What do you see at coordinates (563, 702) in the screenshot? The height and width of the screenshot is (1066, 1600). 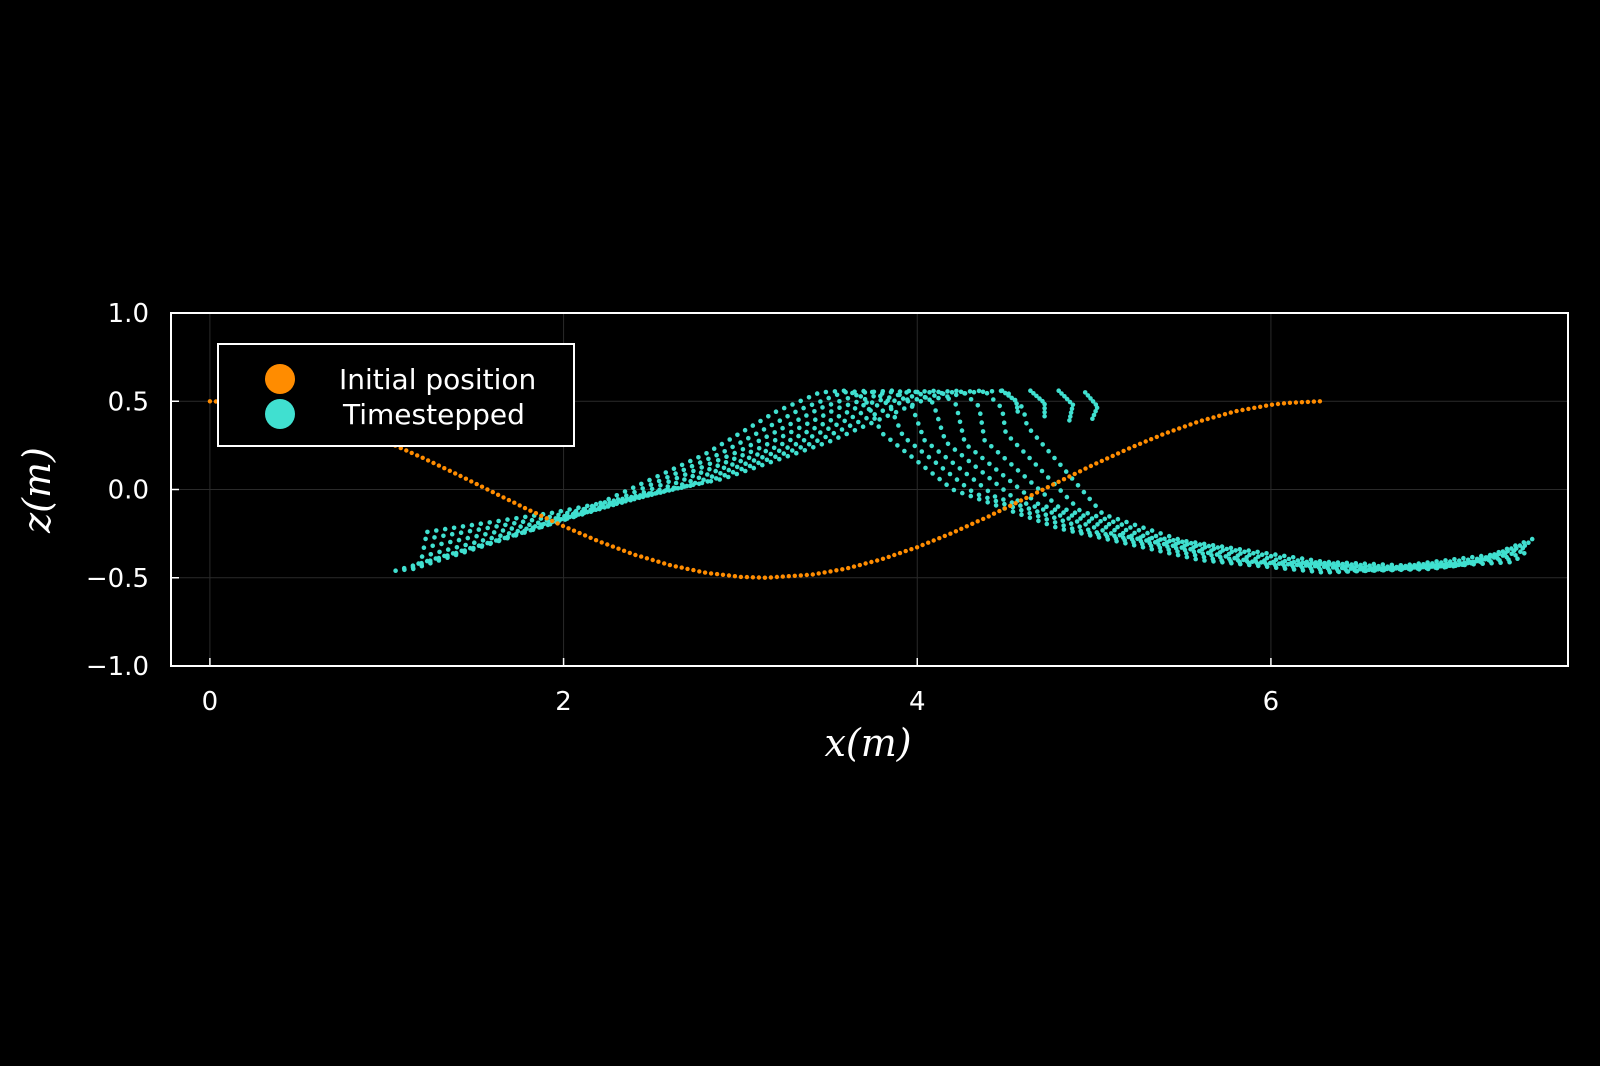 I see `x-tick-label: 2` at bounding box center [563, 702].